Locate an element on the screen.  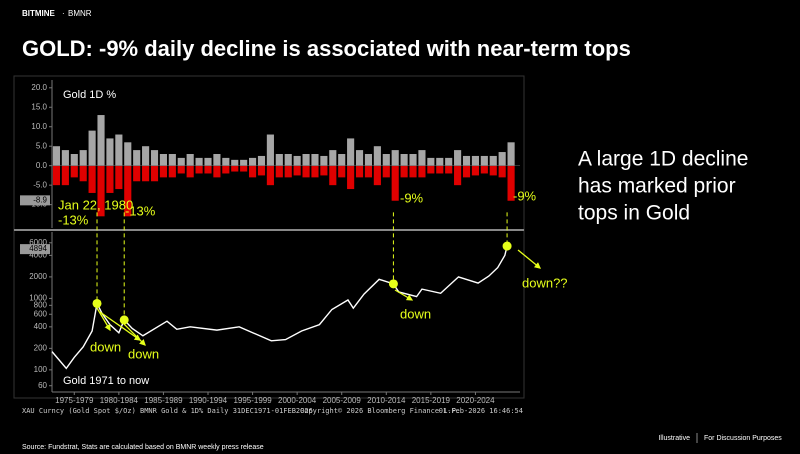
x-tick-label: 2000-2004 is located at coordinates (297, 400).